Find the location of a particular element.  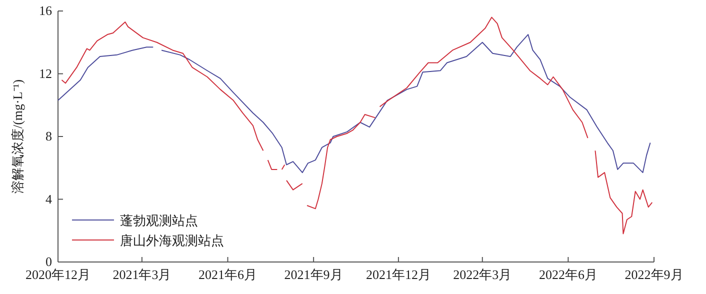

x-tick-label: 2021年12月 is located at coordinates (398, 274).